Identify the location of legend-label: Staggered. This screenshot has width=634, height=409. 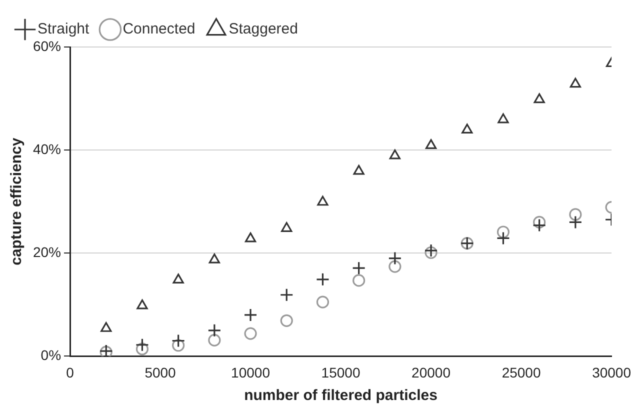
(263, 29).